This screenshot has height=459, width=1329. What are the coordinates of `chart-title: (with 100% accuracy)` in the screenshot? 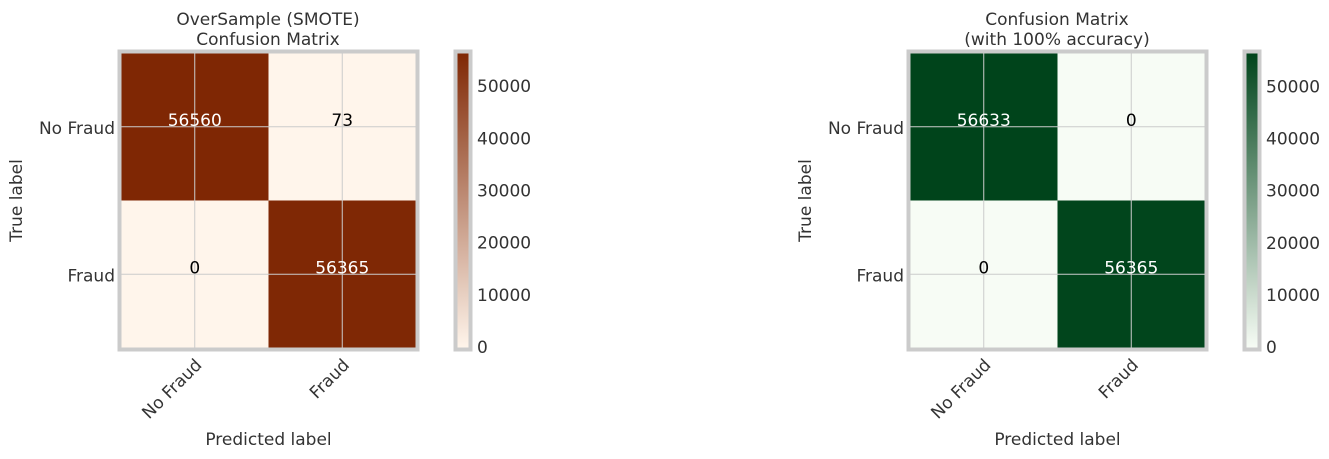 It's located at (1056, 40).